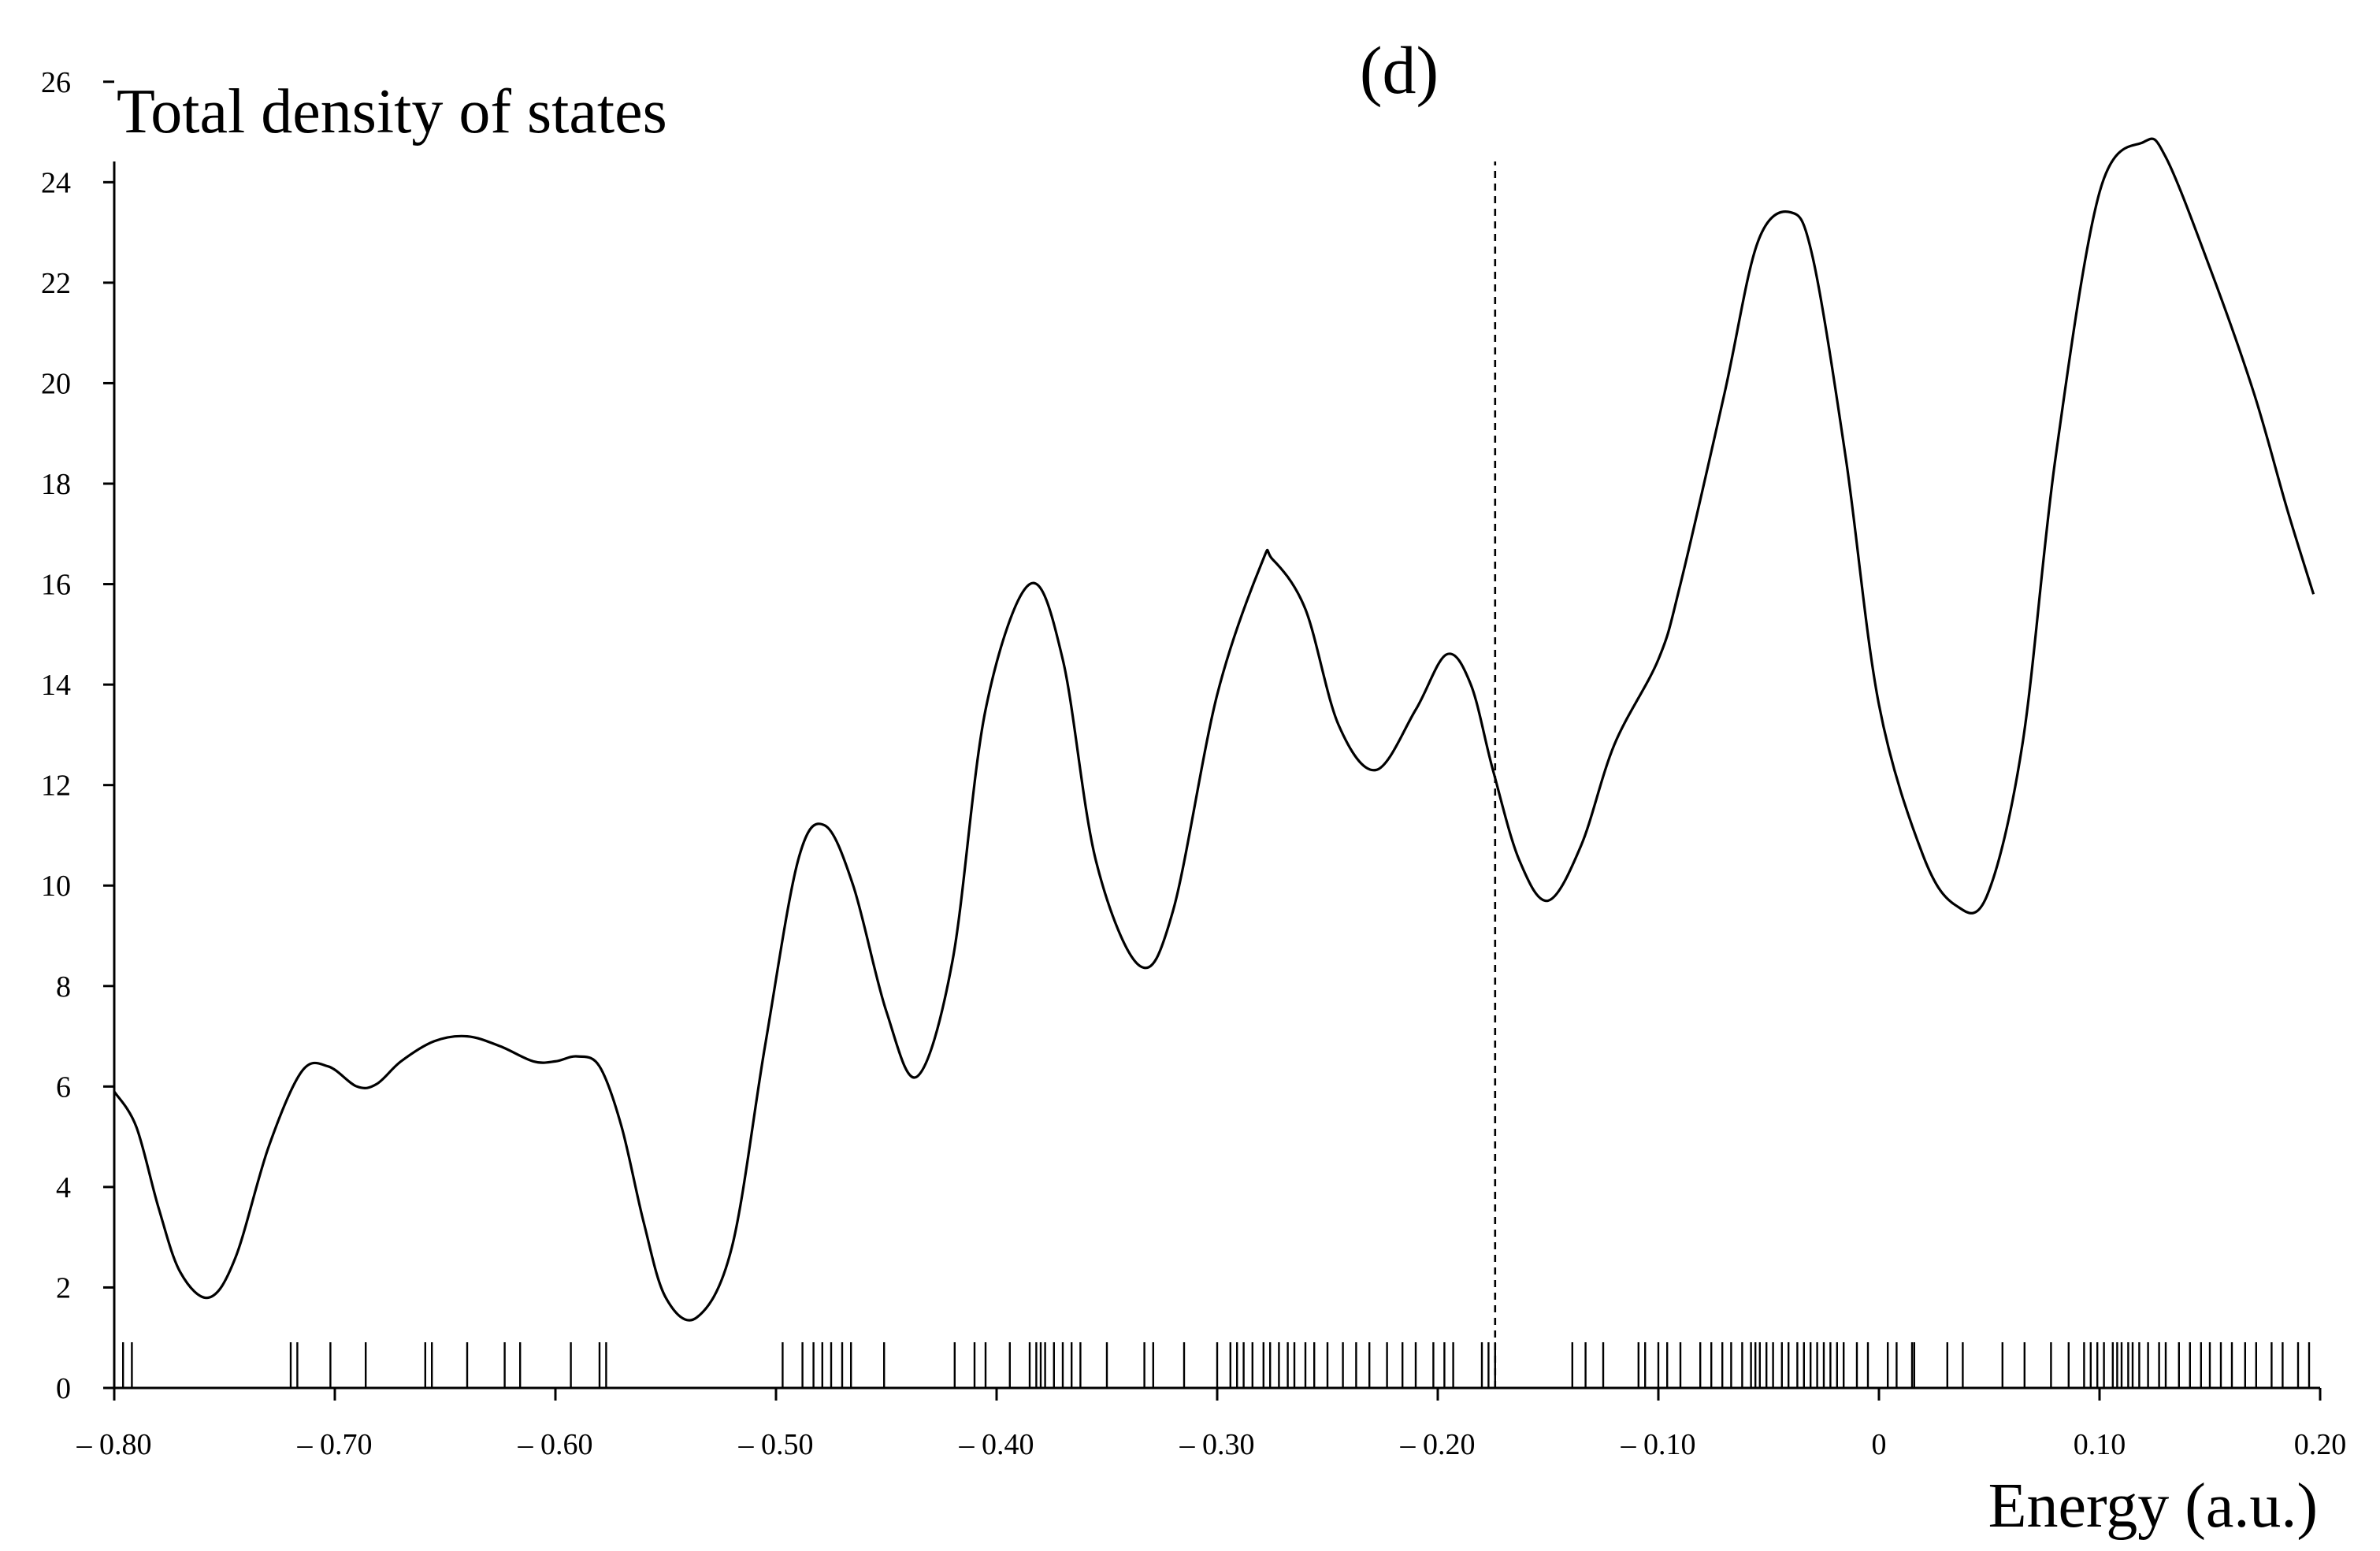  Describe the element at coordinates (56, 685) in the screenshot. I see `y-tick-label: 14` at that location.